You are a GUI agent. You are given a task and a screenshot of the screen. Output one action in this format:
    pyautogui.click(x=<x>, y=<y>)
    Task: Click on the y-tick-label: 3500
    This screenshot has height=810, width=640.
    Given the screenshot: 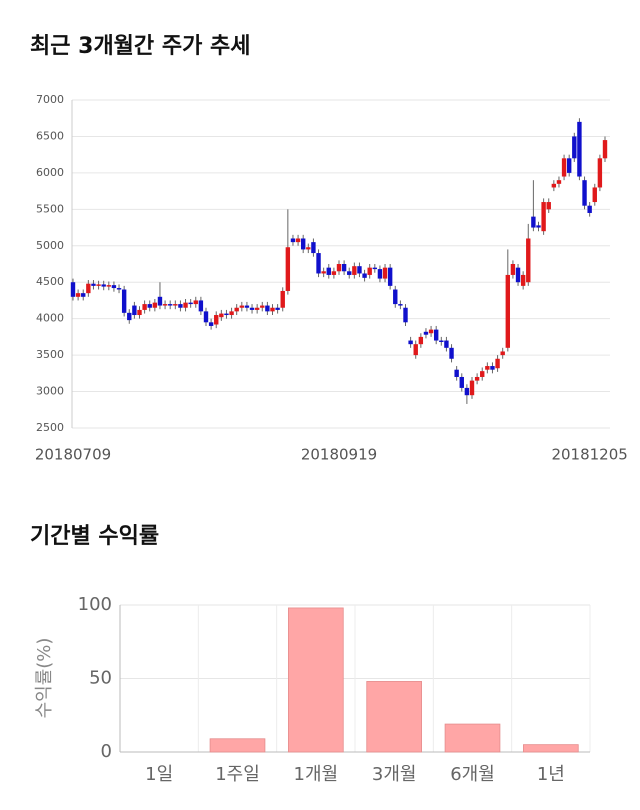 What is the action you would take?
    pyautogui.click(x=50, y=354)
    